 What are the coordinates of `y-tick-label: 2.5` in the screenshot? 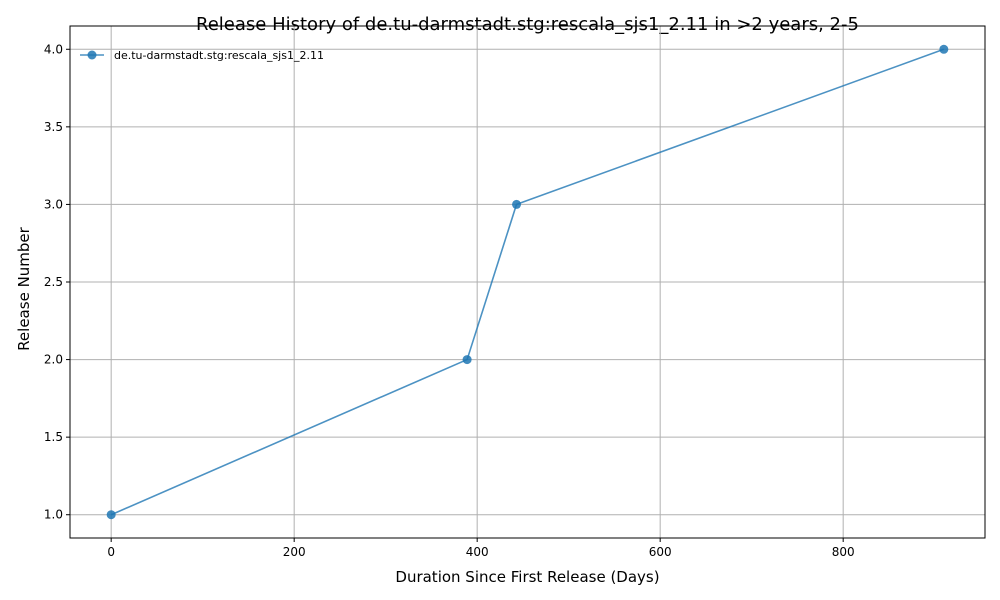 It's located at (53, 282).